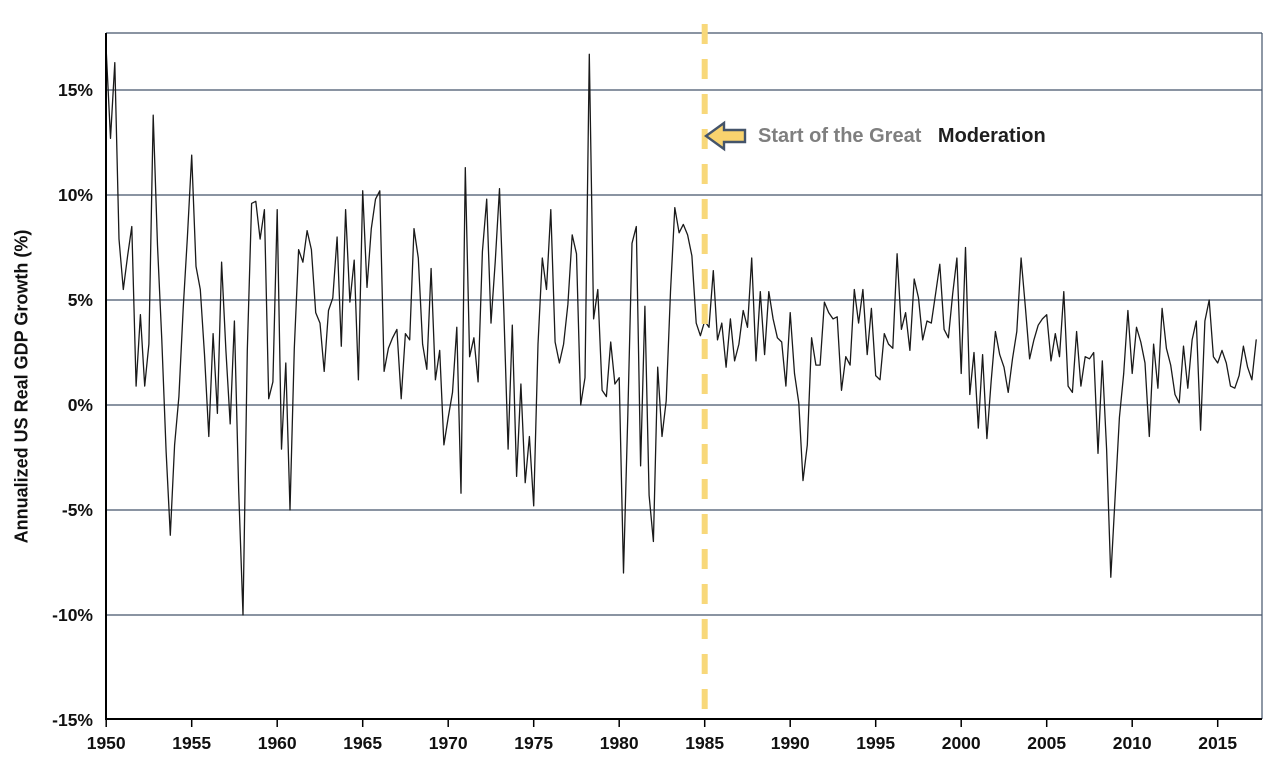  I want to click on x-axis-tick-label: 2015, so click(1217, 743).